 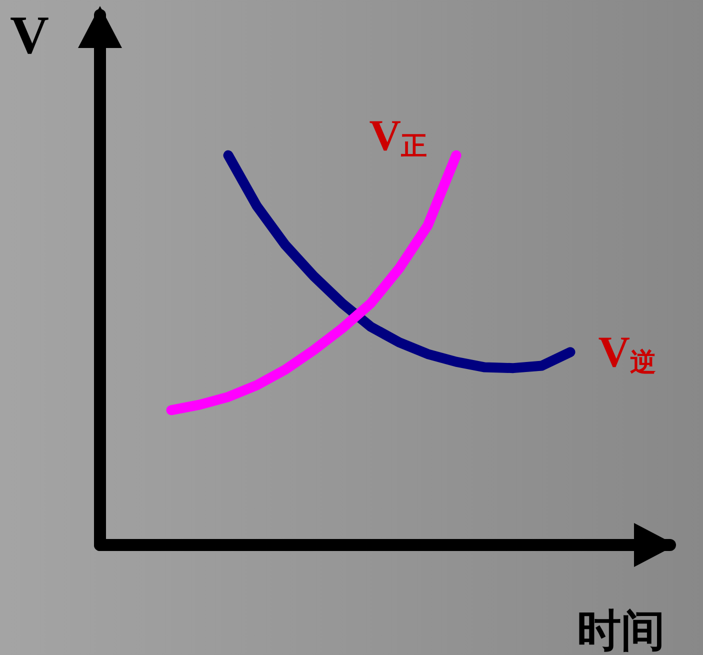 What do you see at coordinates (29, 35) in the screenshot?
I see `y-axis-title: V` at bounding box center [29, 35].